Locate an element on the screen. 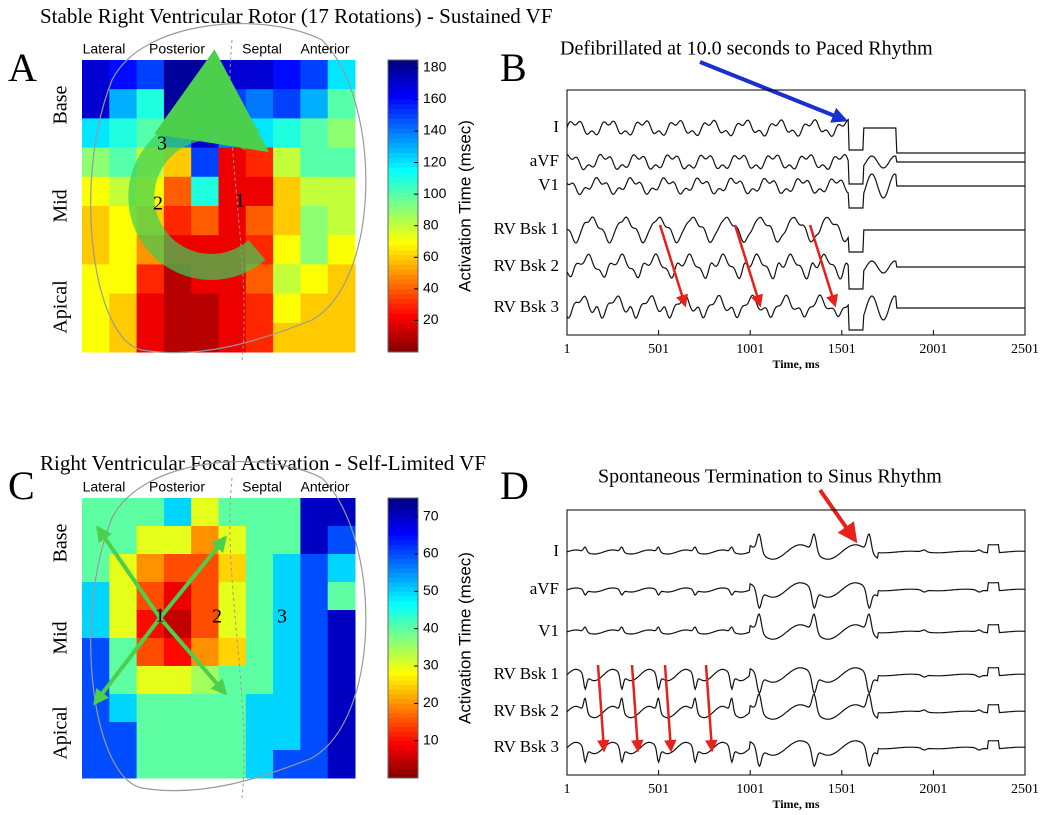  plot-frame is located at coordinates (796, 642).